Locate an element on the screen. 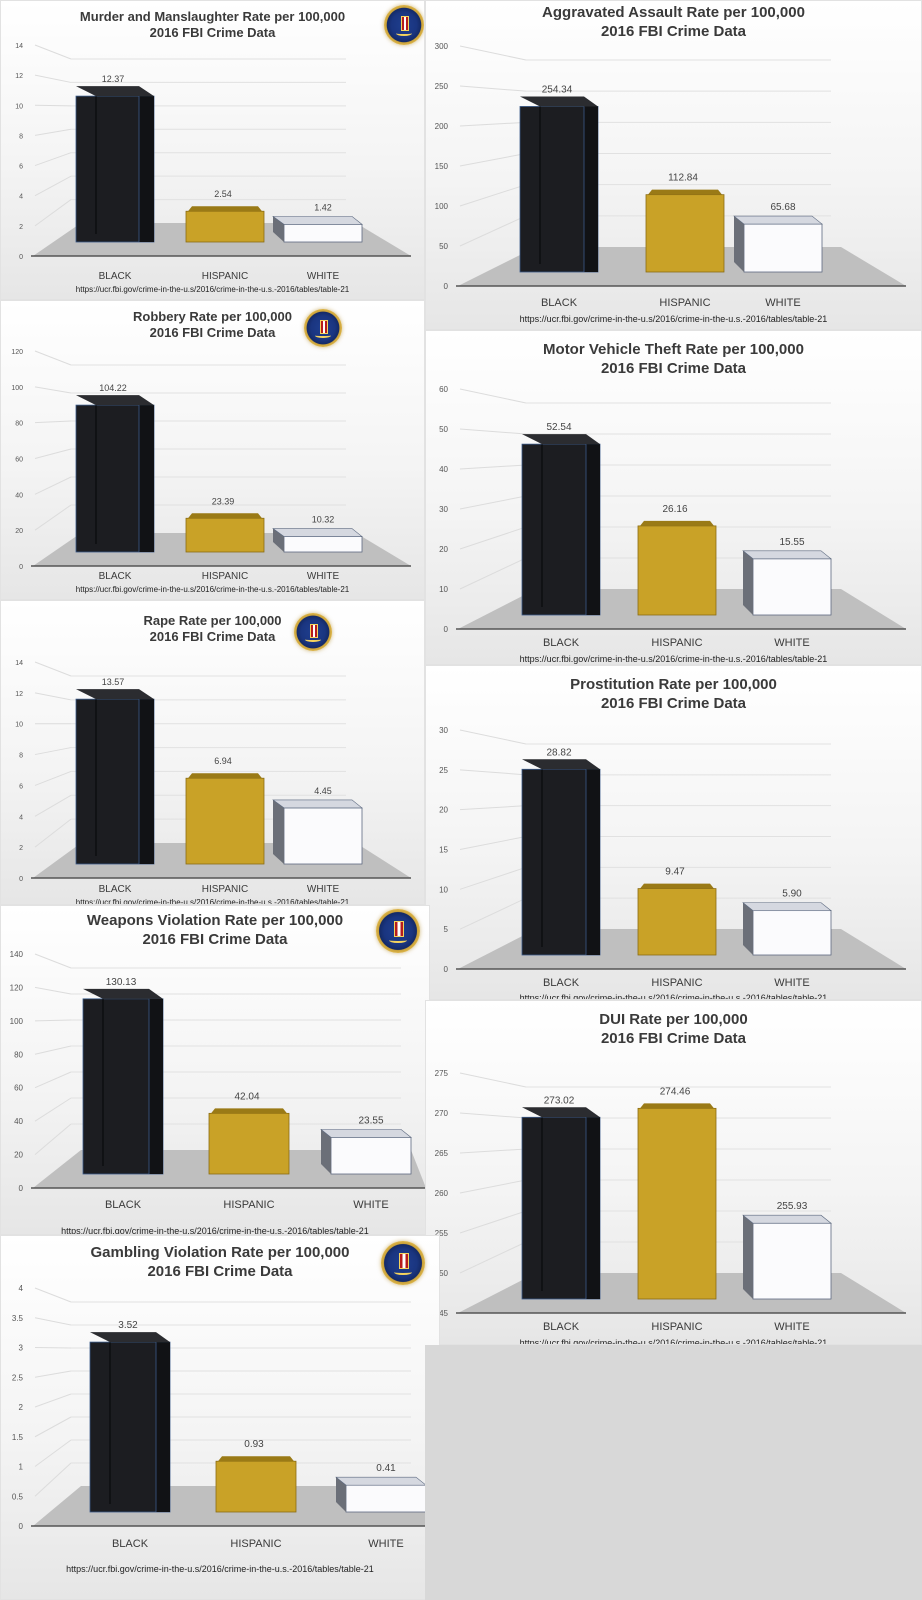 This screenshot has height=1600, width=922. y-tick-label: 150 is located at coordinates (442, 166).